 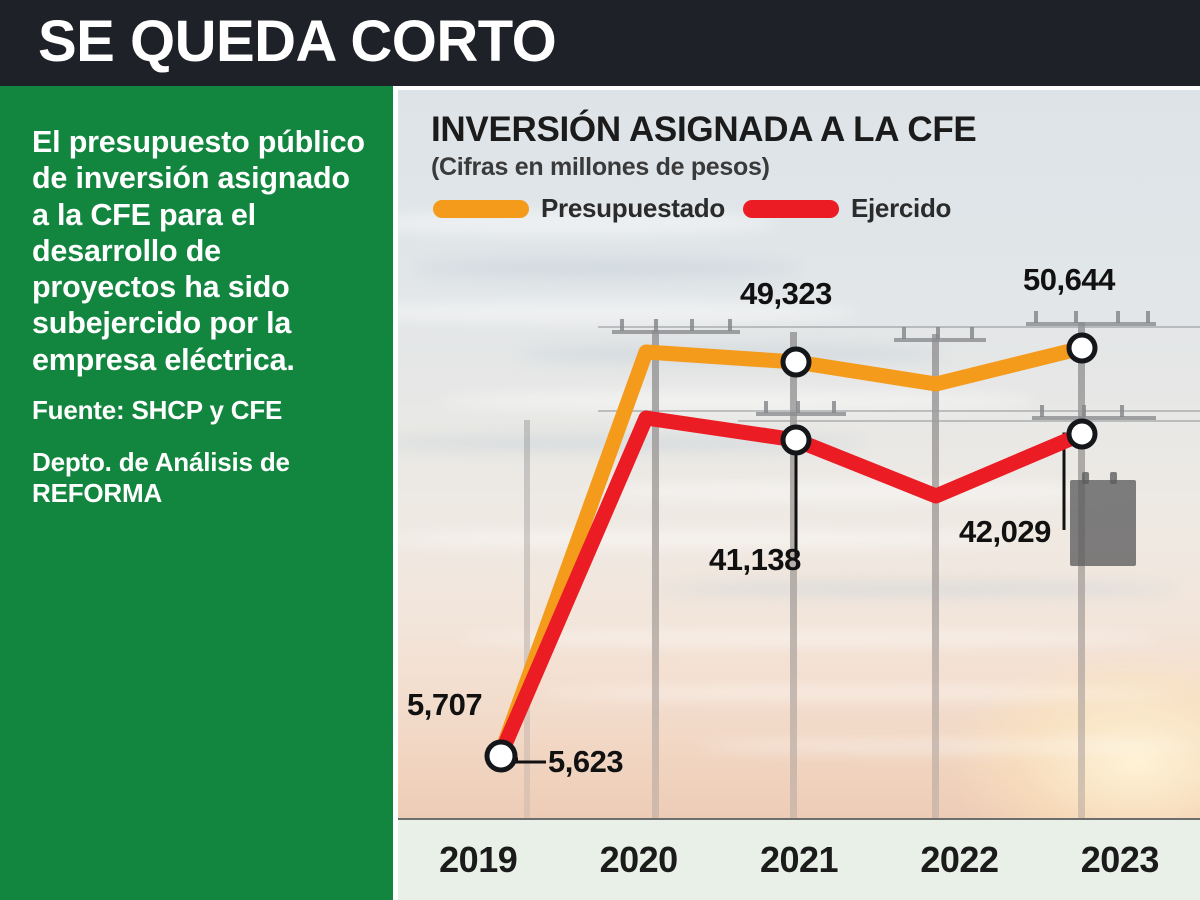 What do you see at coordinates (755, 559) in the screenshot?
I see `value-label-ejercido-2021: 41,138` at bounding box center [755, 559].